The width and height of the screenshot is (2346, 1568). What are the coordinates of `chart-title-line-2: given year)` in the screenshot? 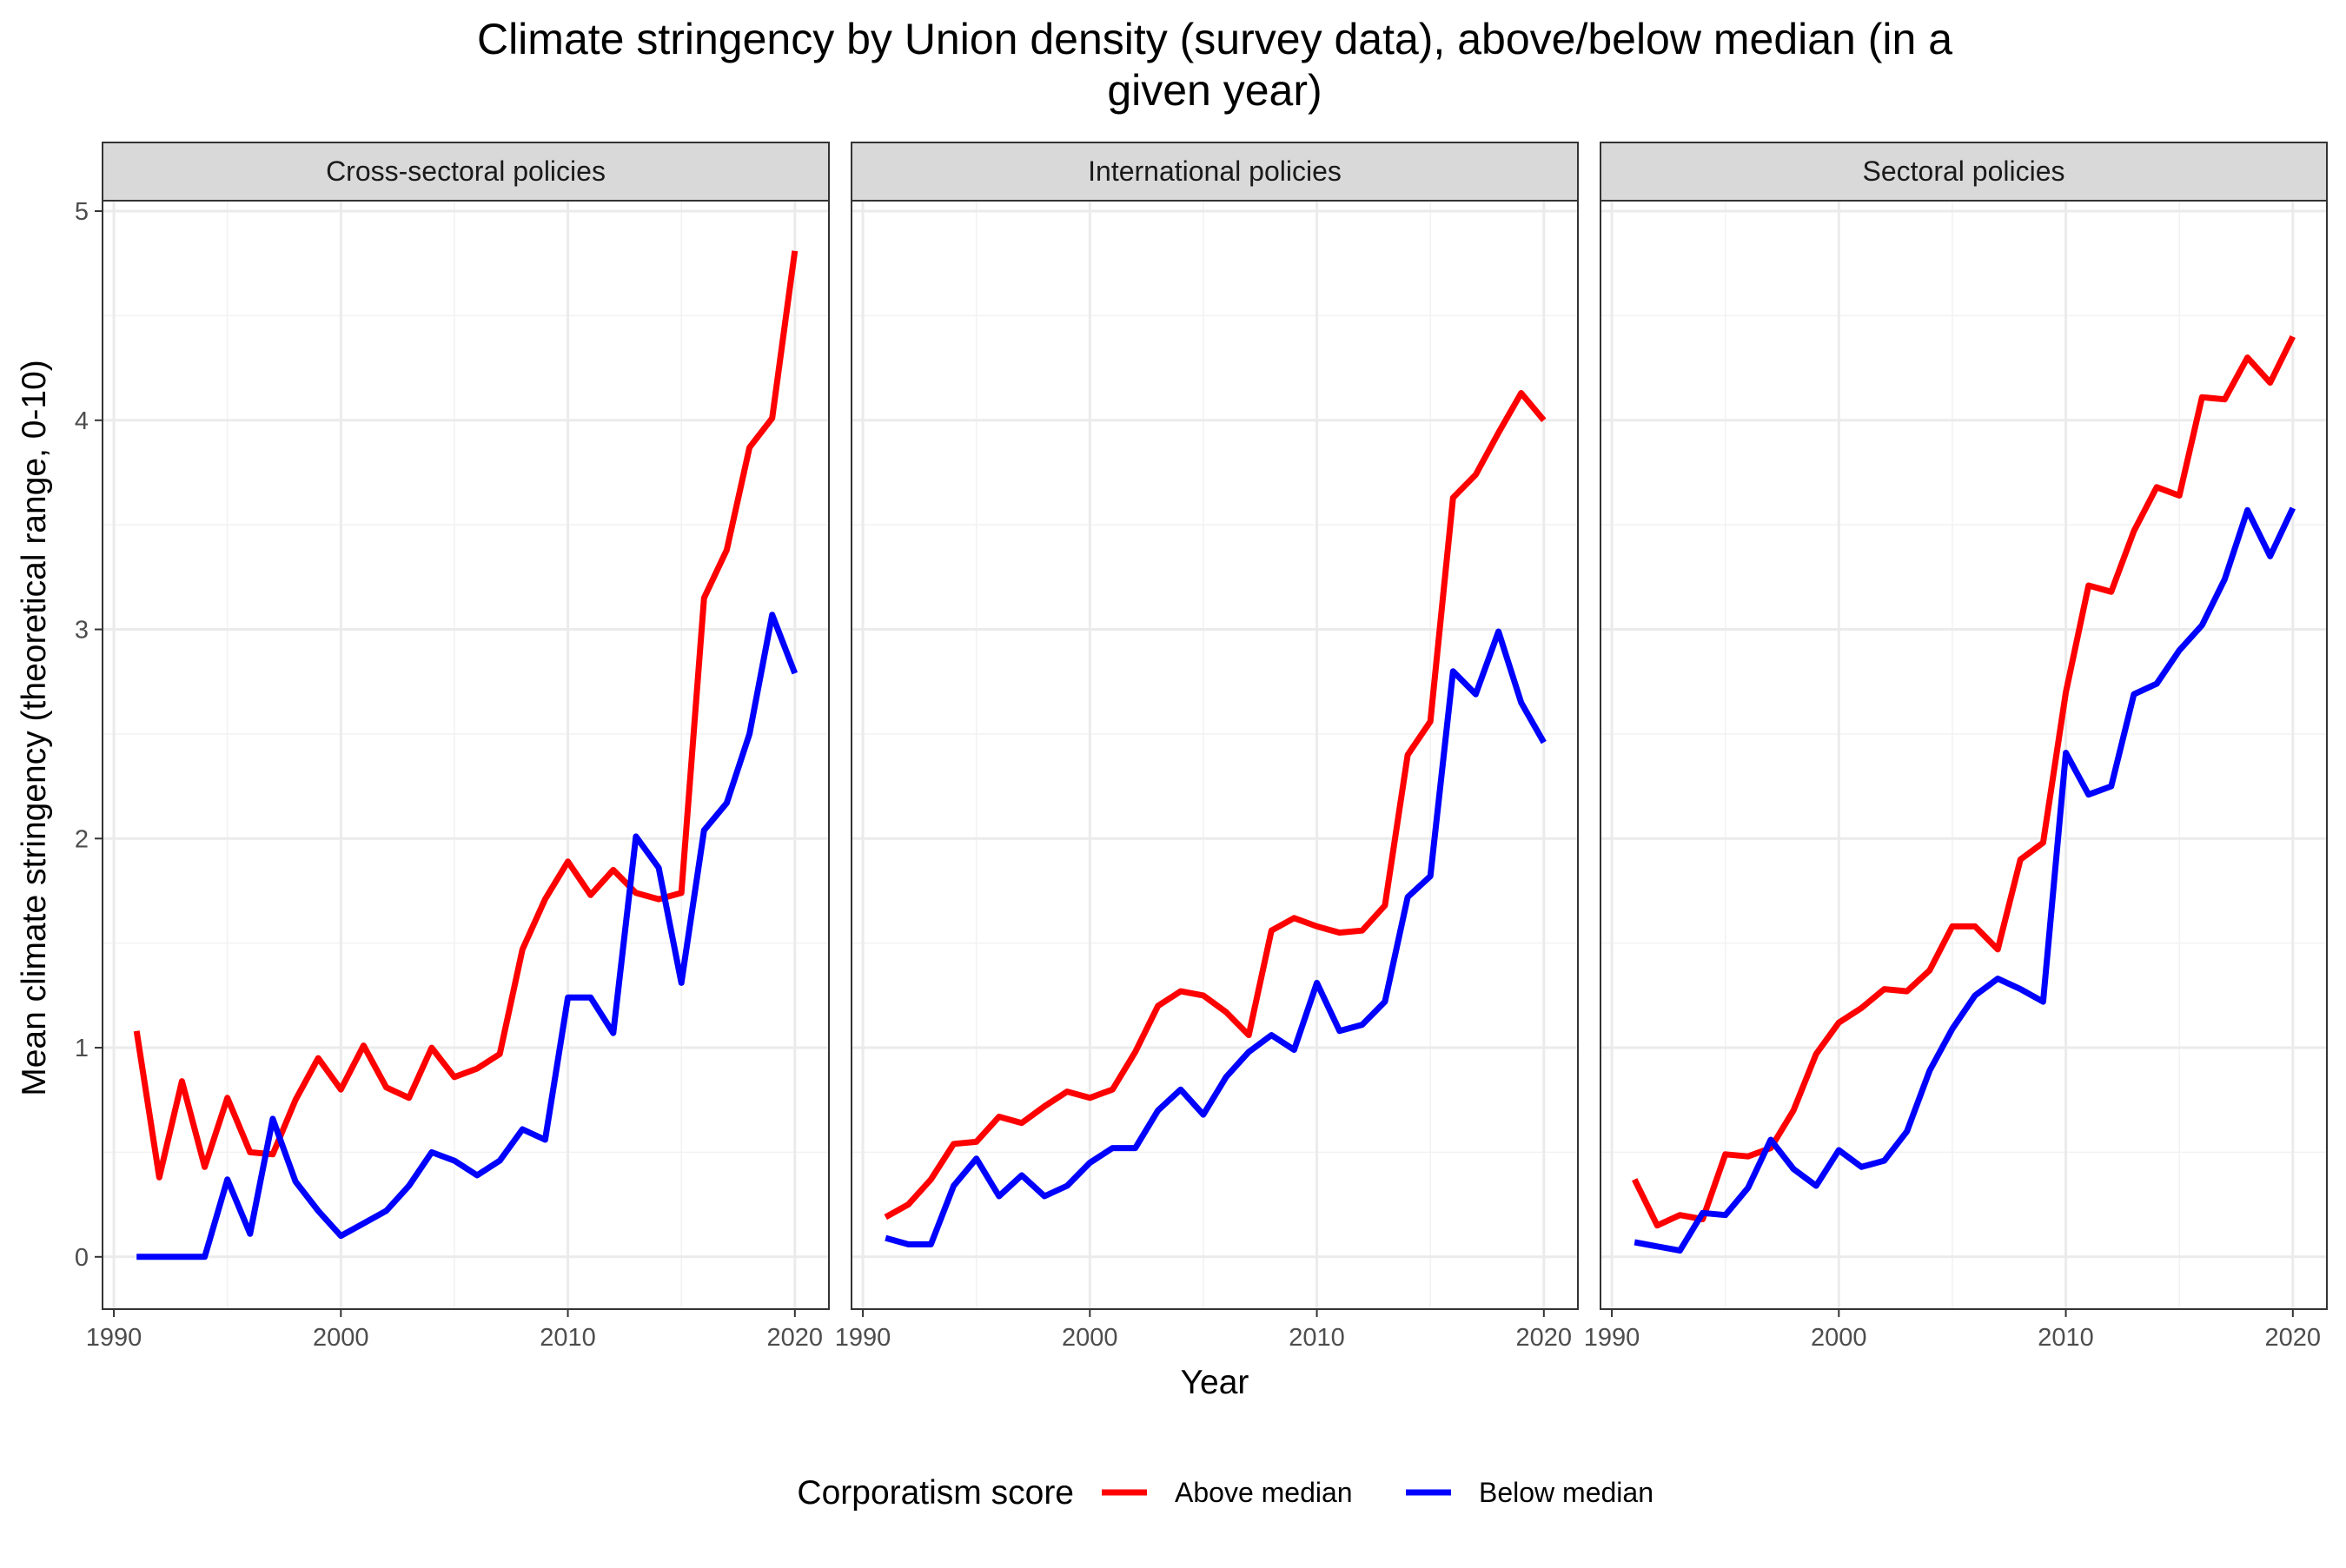 It's located at (1215, 90).